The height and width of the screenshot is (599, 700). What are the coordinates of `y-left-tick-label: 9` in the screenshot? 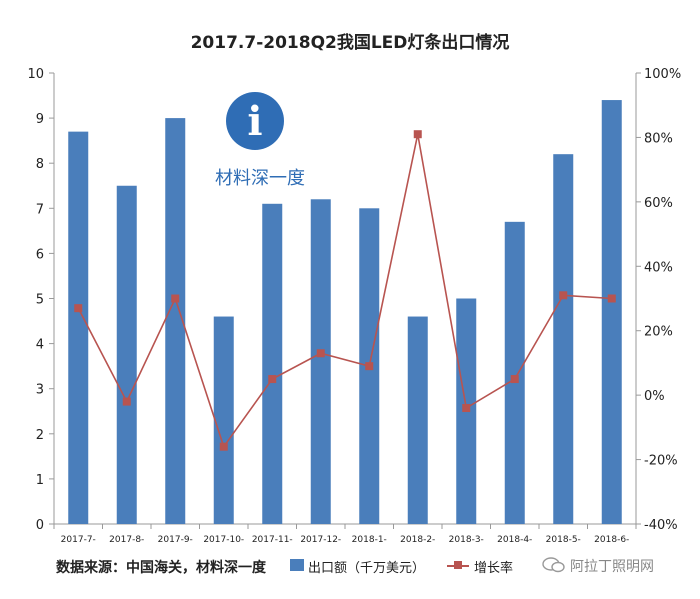 It's located at (40, 119).